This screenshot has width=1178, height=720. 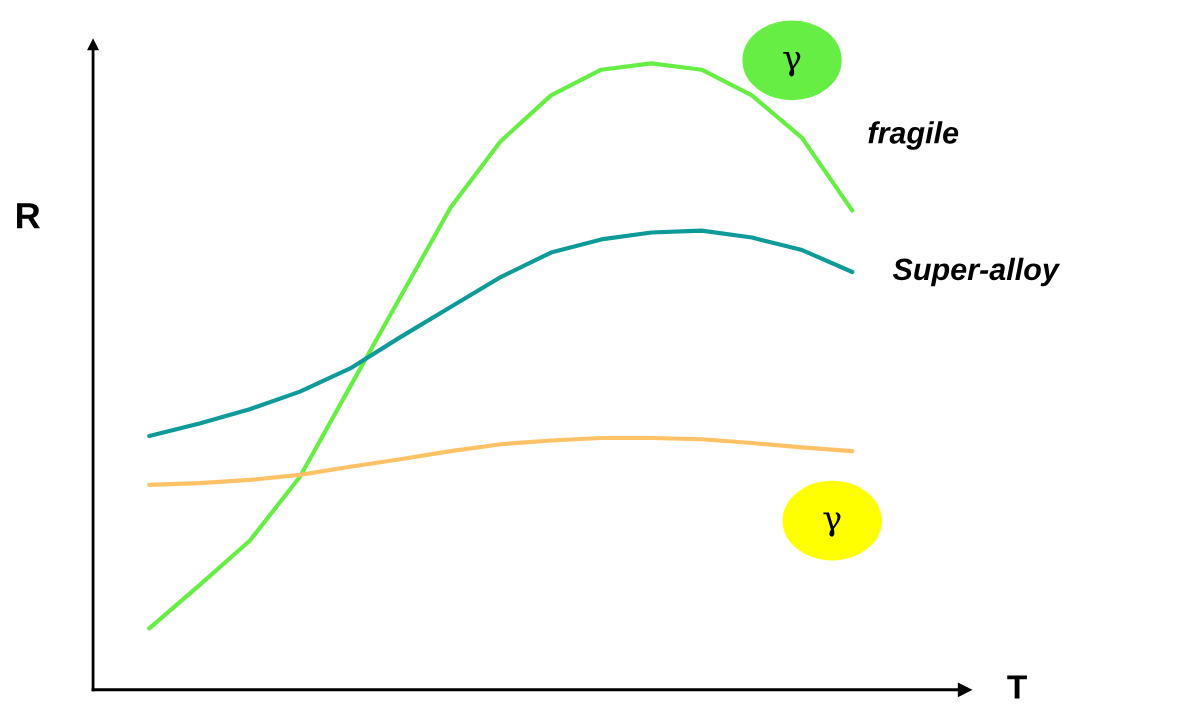 I want to click on y-axis-title: R, so click(x=28, y=216).